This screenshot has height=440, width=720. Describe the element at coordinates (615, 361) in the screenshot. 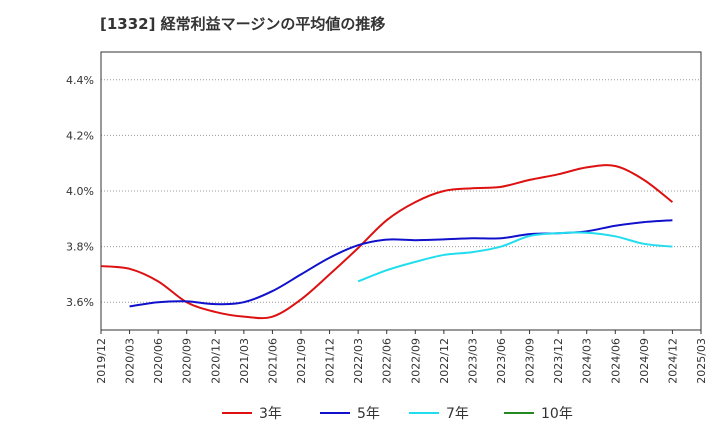

I see `x-tick-label: 2024/06` at that location.